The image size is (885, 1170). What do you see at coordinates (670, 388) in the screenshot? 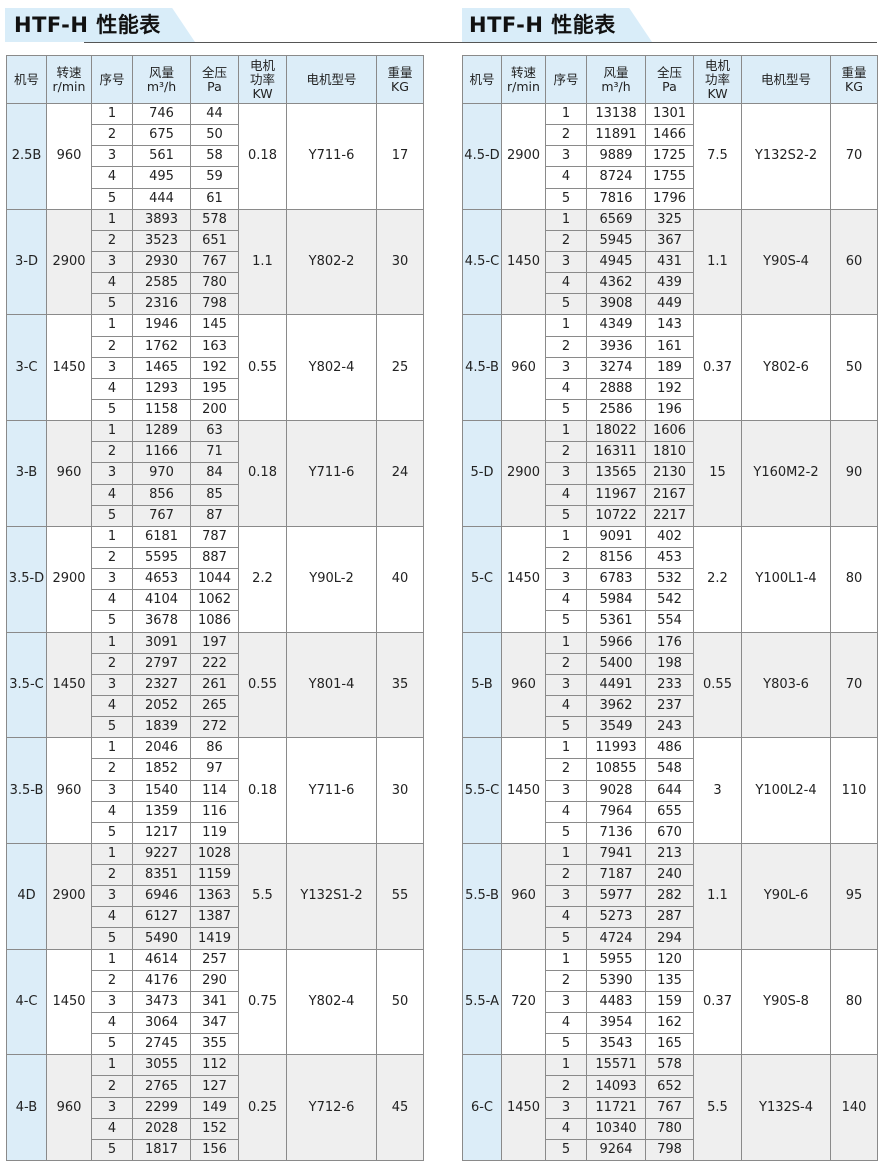
I see `table-row: 4 2888 192` at bounding box center [670, 388].